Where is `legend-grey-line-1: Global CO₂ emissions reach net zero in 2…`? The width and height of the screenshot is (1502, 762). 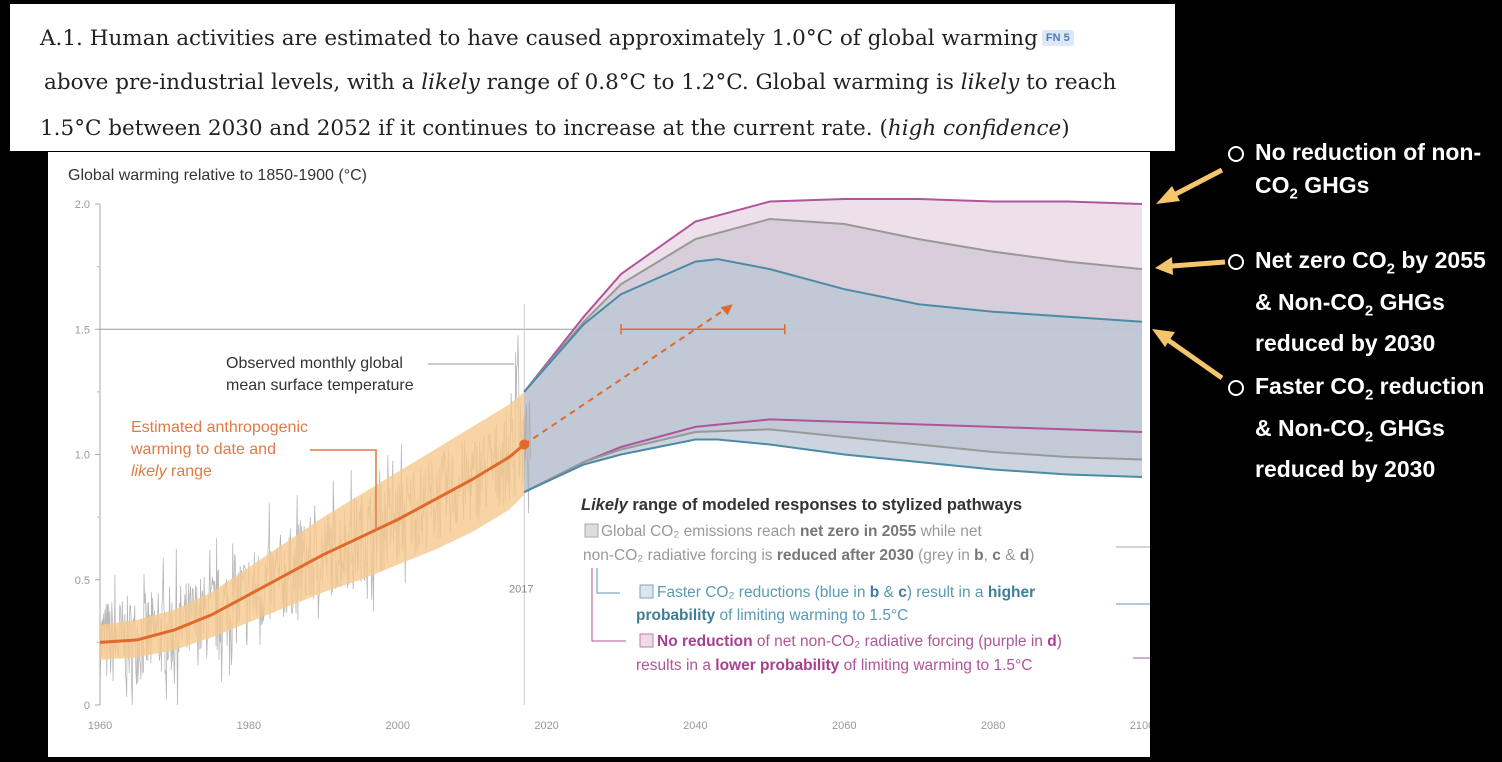
legend-grey-line-1: Global CO₂ emissions reach net zero in 2… is located at coordinates (791, 531).